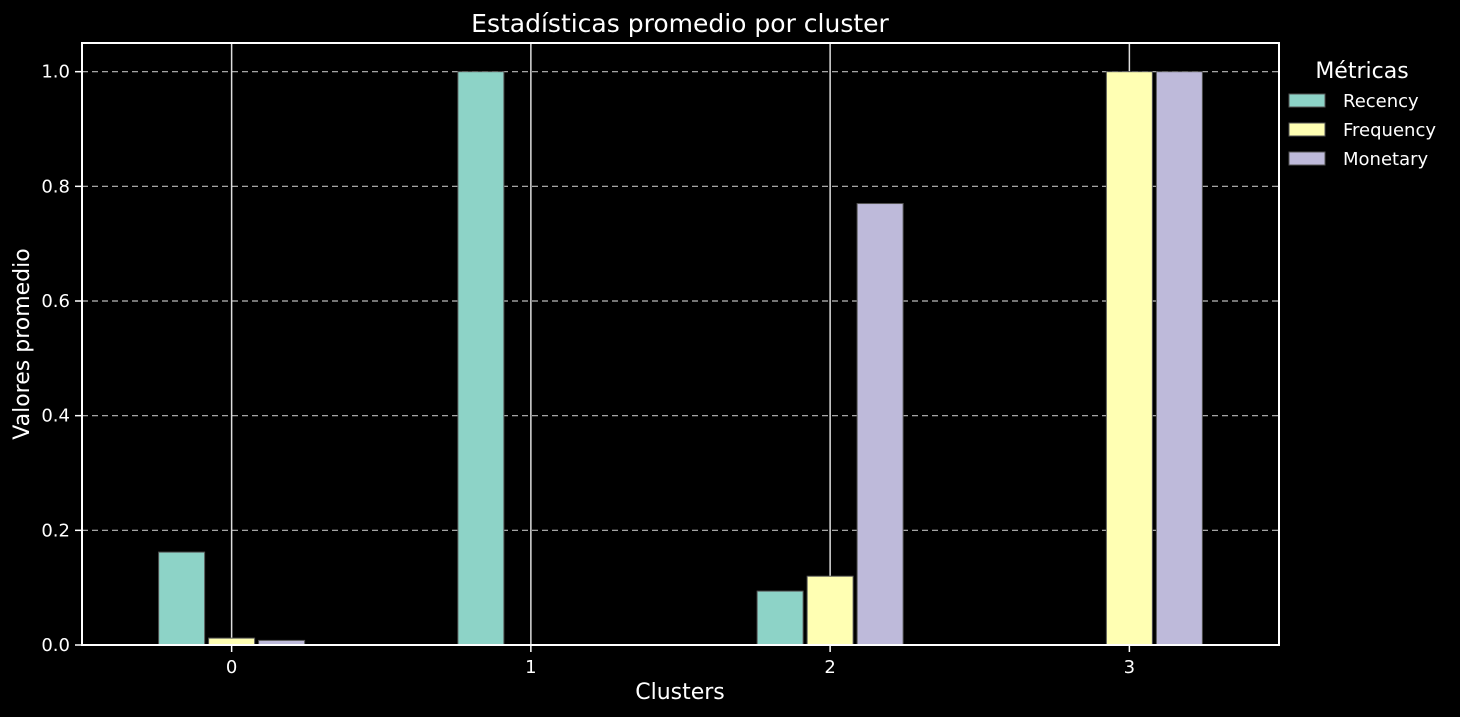  I want to click on x-axis-ticks: 0 1 2 3, so click(680, 661).